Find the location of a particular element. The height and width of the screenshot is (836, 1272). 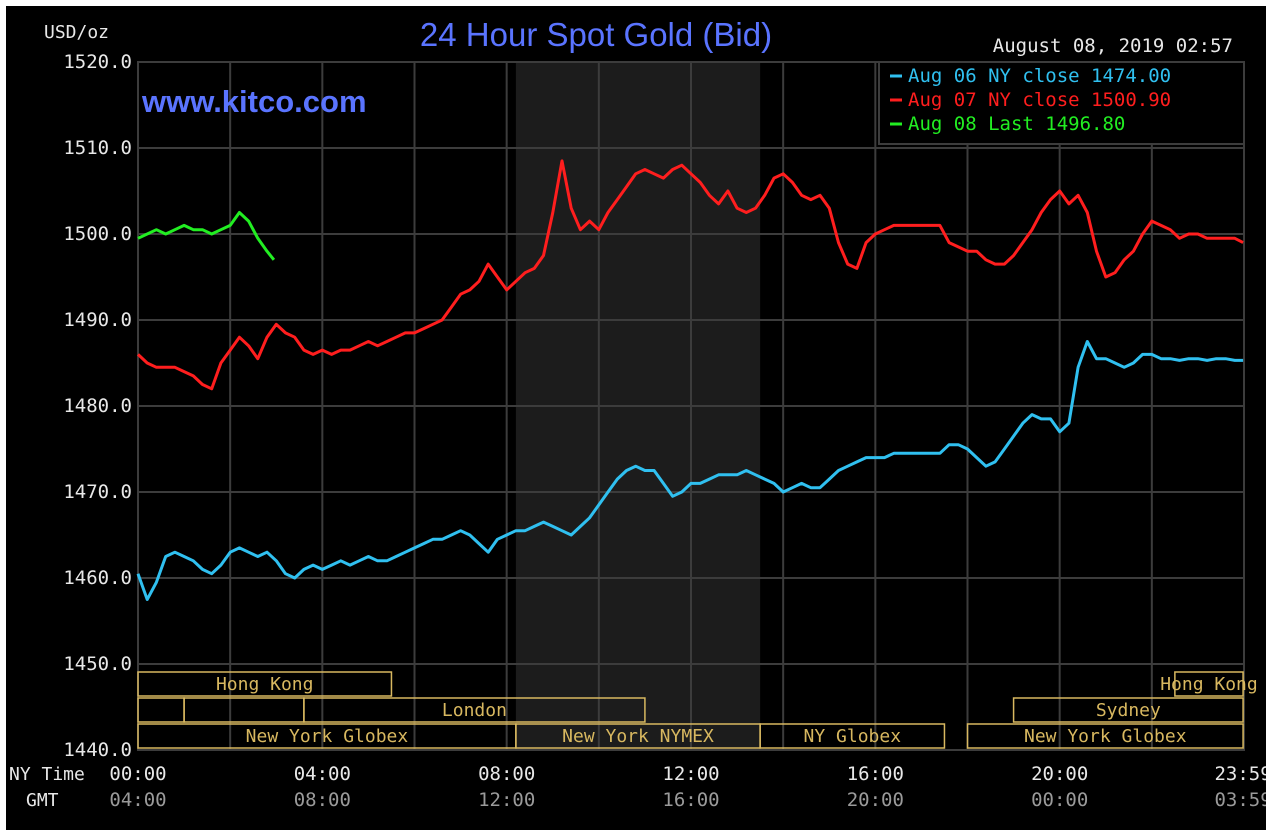

y-tick-label: 1480.0 is located at coordinates (97, 406).